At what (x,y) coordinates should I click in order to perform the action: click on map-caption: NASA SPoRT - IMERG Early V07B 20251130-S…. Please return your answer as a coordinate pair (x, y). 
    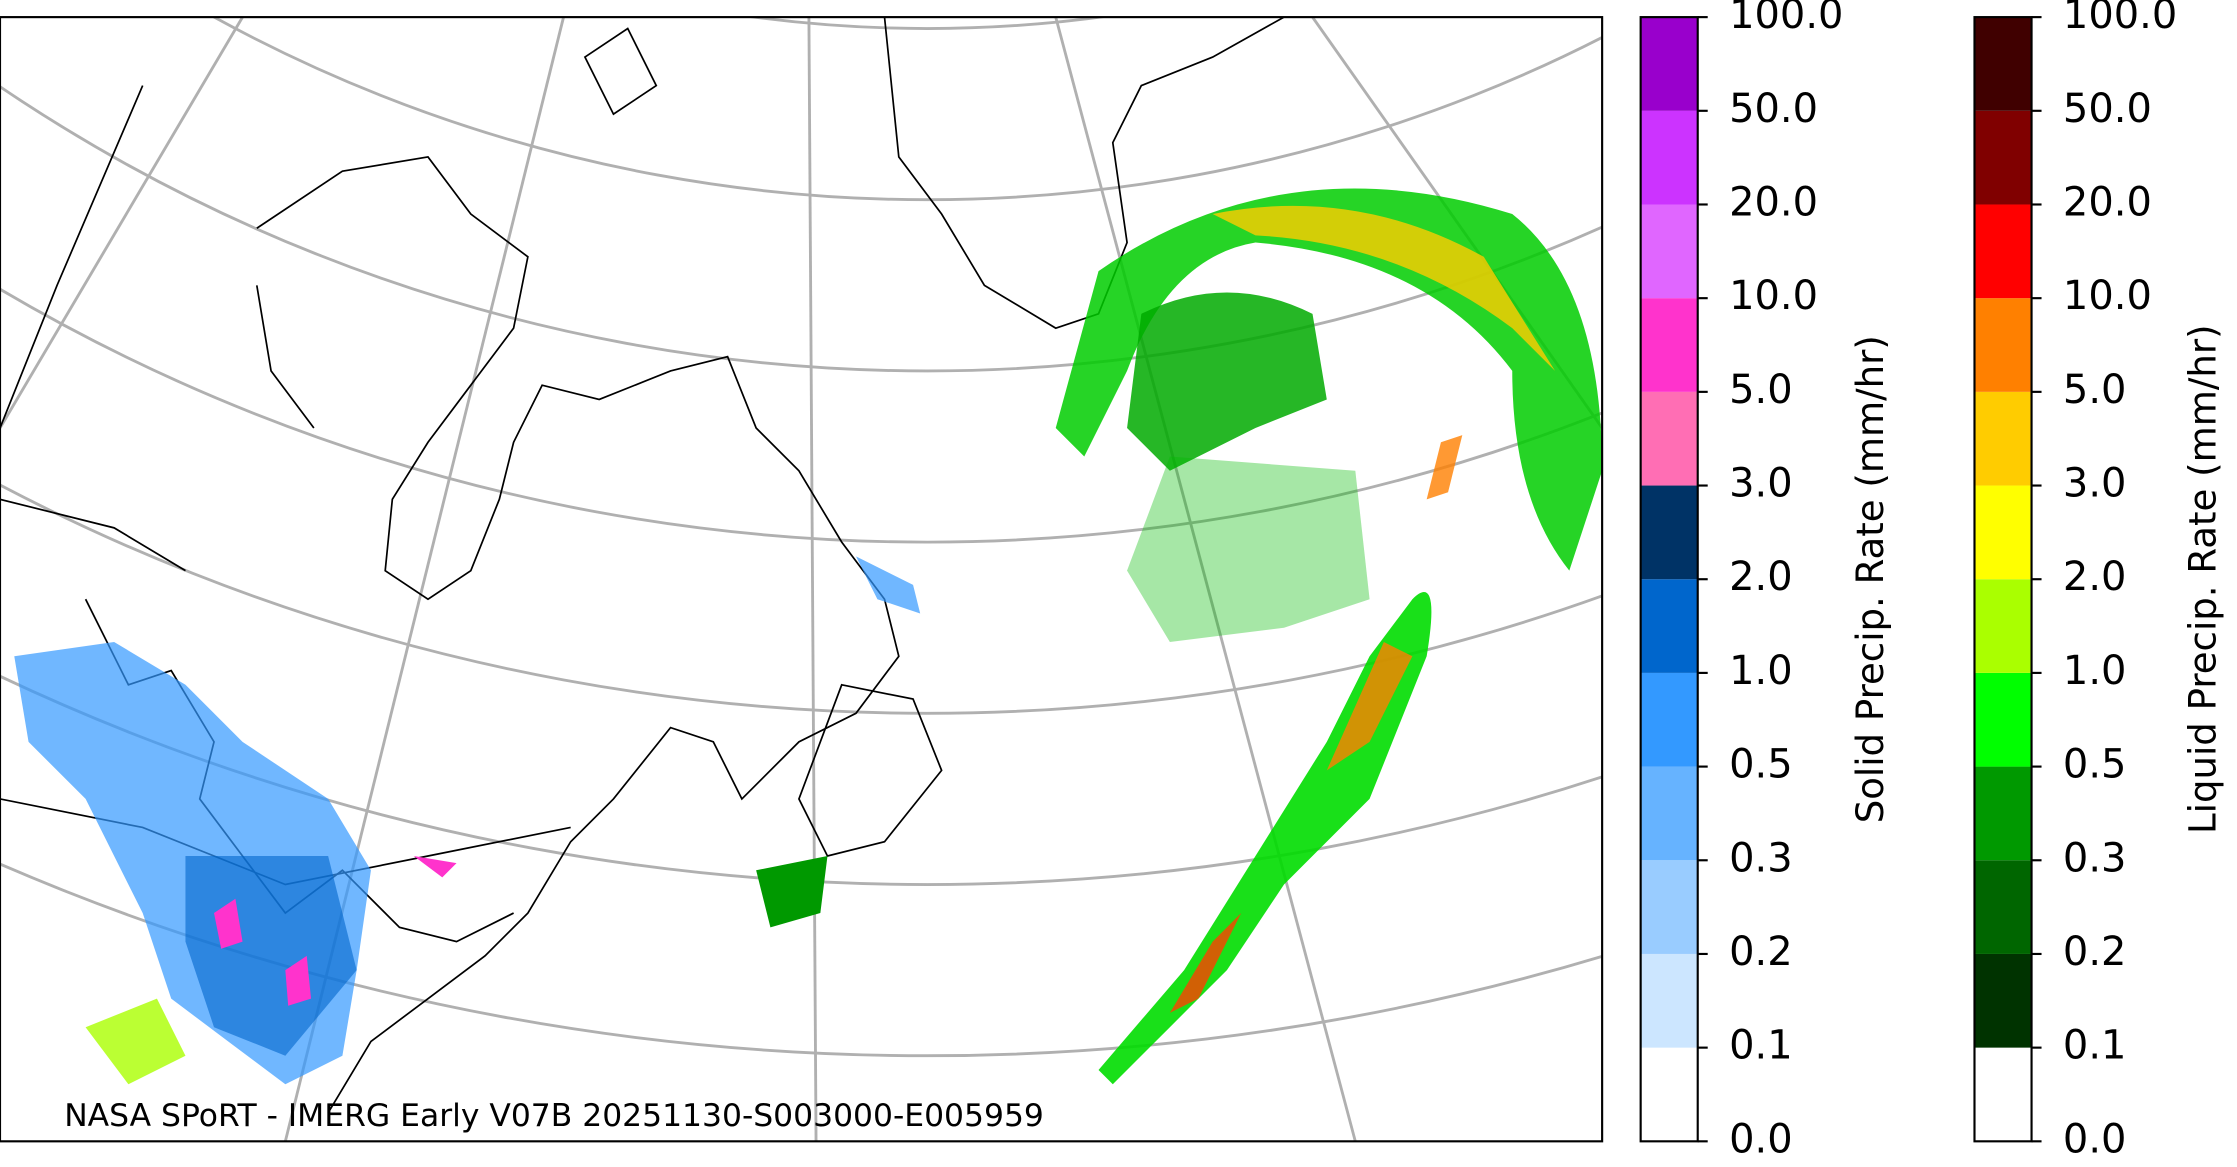
    Looking at the image, I should click on (554, 1116).